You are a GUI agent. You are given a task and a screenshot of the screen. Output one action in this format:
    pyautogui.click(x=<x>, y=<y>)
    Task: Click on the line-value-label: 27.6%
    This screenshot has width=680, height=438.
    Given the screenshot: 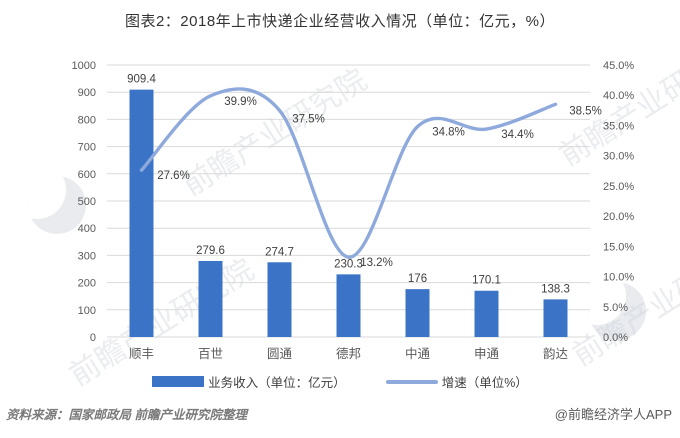 What is the action you would take?
    pyautogui.click(x=173, y=176)
    